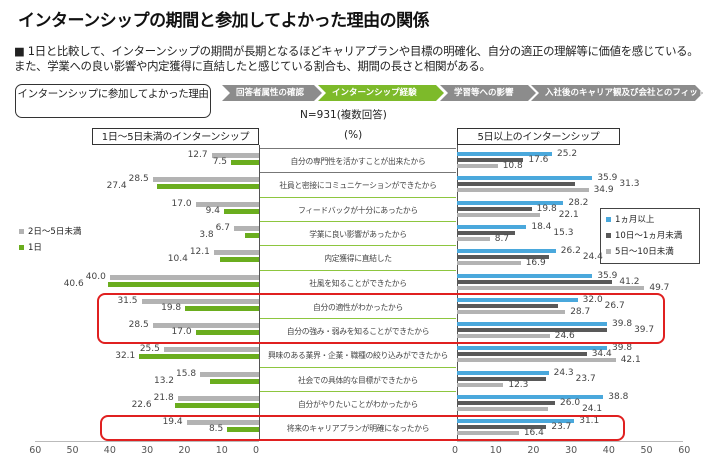 This screenshot has width=704, height=466. I want to click on data-label: 7.5, so click(220, 162).